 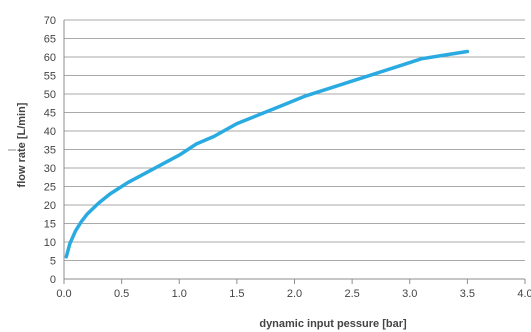 I want to click on y-tick-label: 15, so click(x=50, y=225).